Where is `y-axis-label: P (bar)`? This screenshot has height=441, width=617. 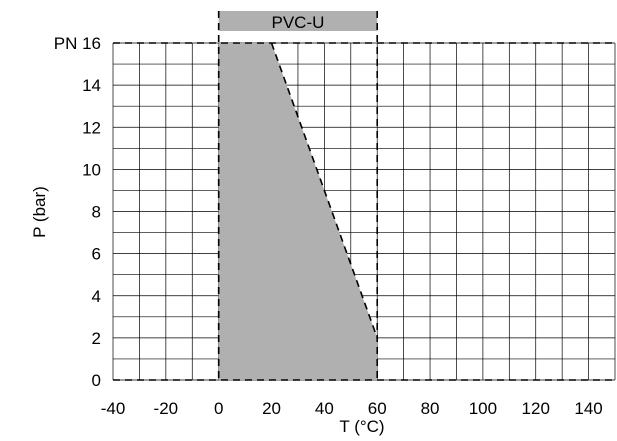 y-axis-label: P (bar) is located at coordinates (39, 212).